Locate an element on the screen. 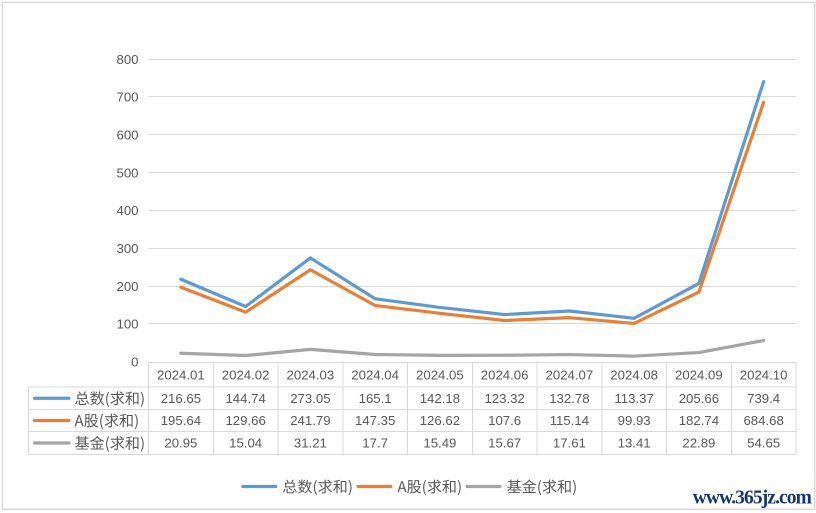 The height and width of the screenshot is (513, 816). svg-text: 17.7 is located at coordinates (375, 443).